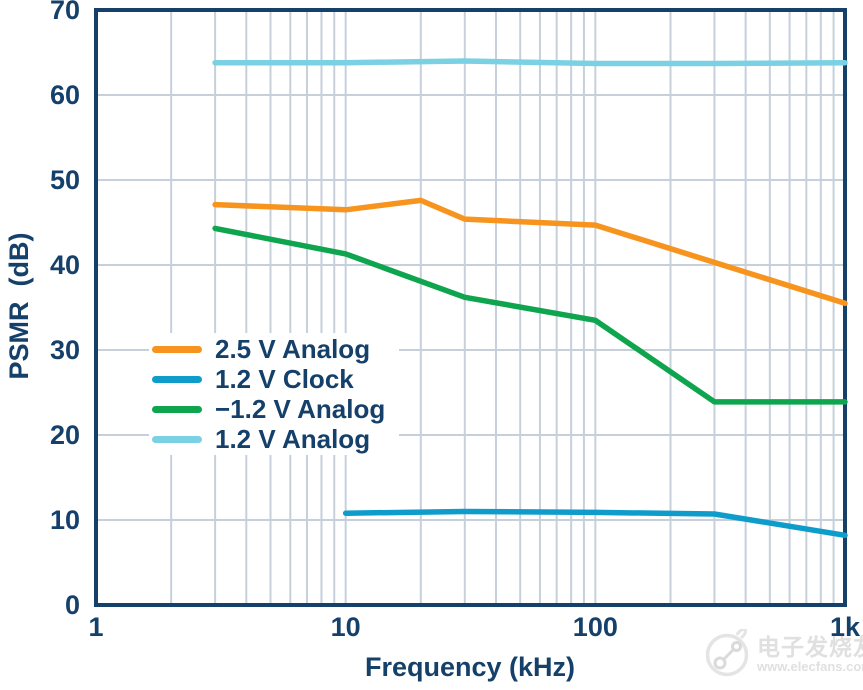 Image resolution: width=863 pixels, height=690 pixels. Describe the element at coordinates (595, 627) in the screenshot. I see `x-tick-label: 100` at that location.